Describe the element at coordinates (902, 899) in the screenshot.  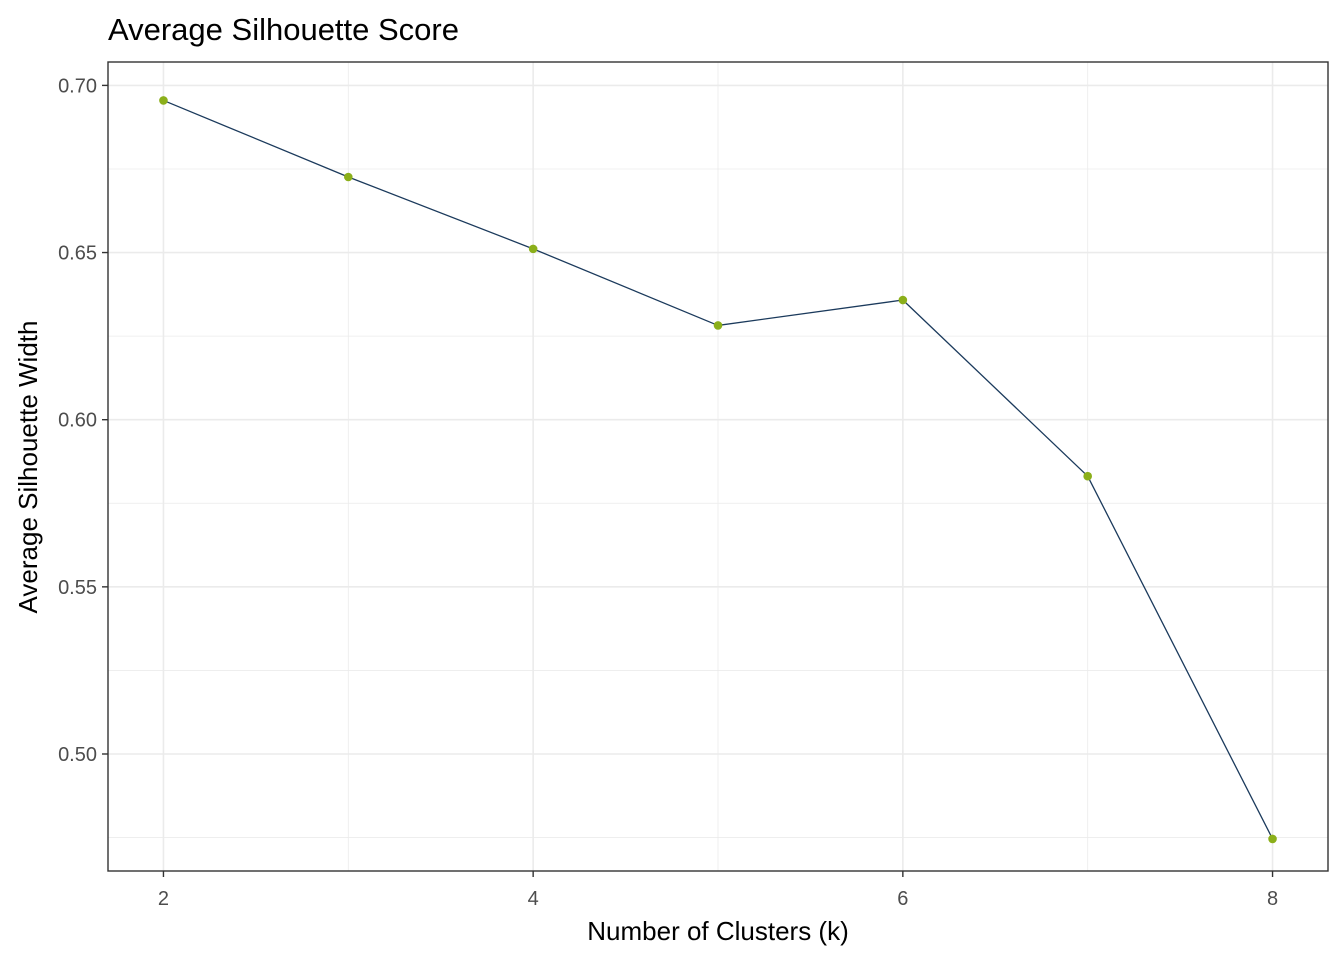
I see `x-tick-label: 6` at that location.